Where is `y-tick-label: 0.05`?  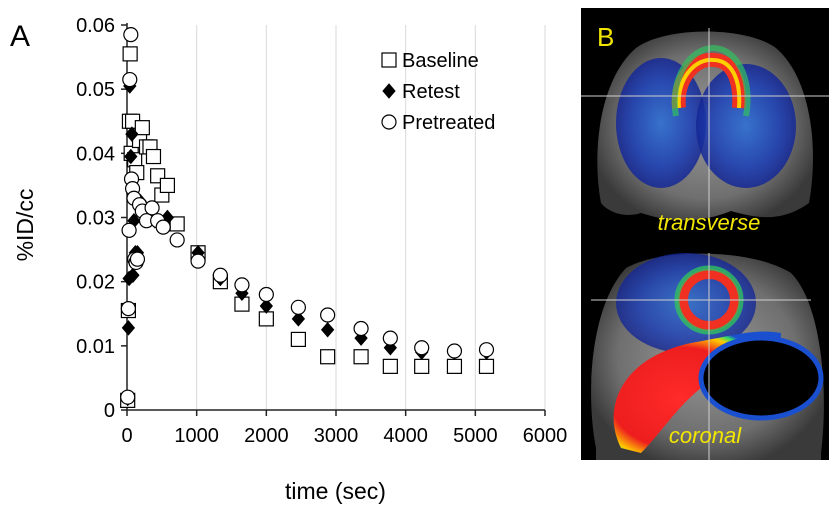 y-tick-label: 0.05 is located at coordinates (95, 90).